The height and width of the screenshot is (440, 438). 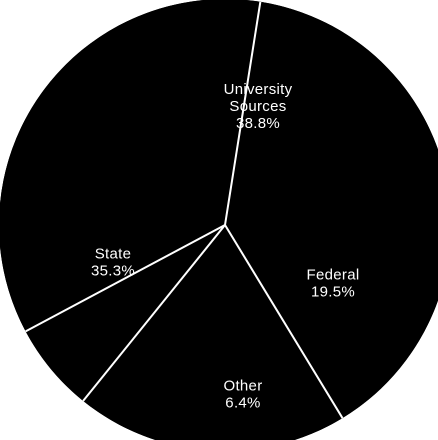 What do you see at coordinates (333, 292) in the screenshot?
I see `pie-slice-value-label: 19.5%` at bounding box center [333, 292].